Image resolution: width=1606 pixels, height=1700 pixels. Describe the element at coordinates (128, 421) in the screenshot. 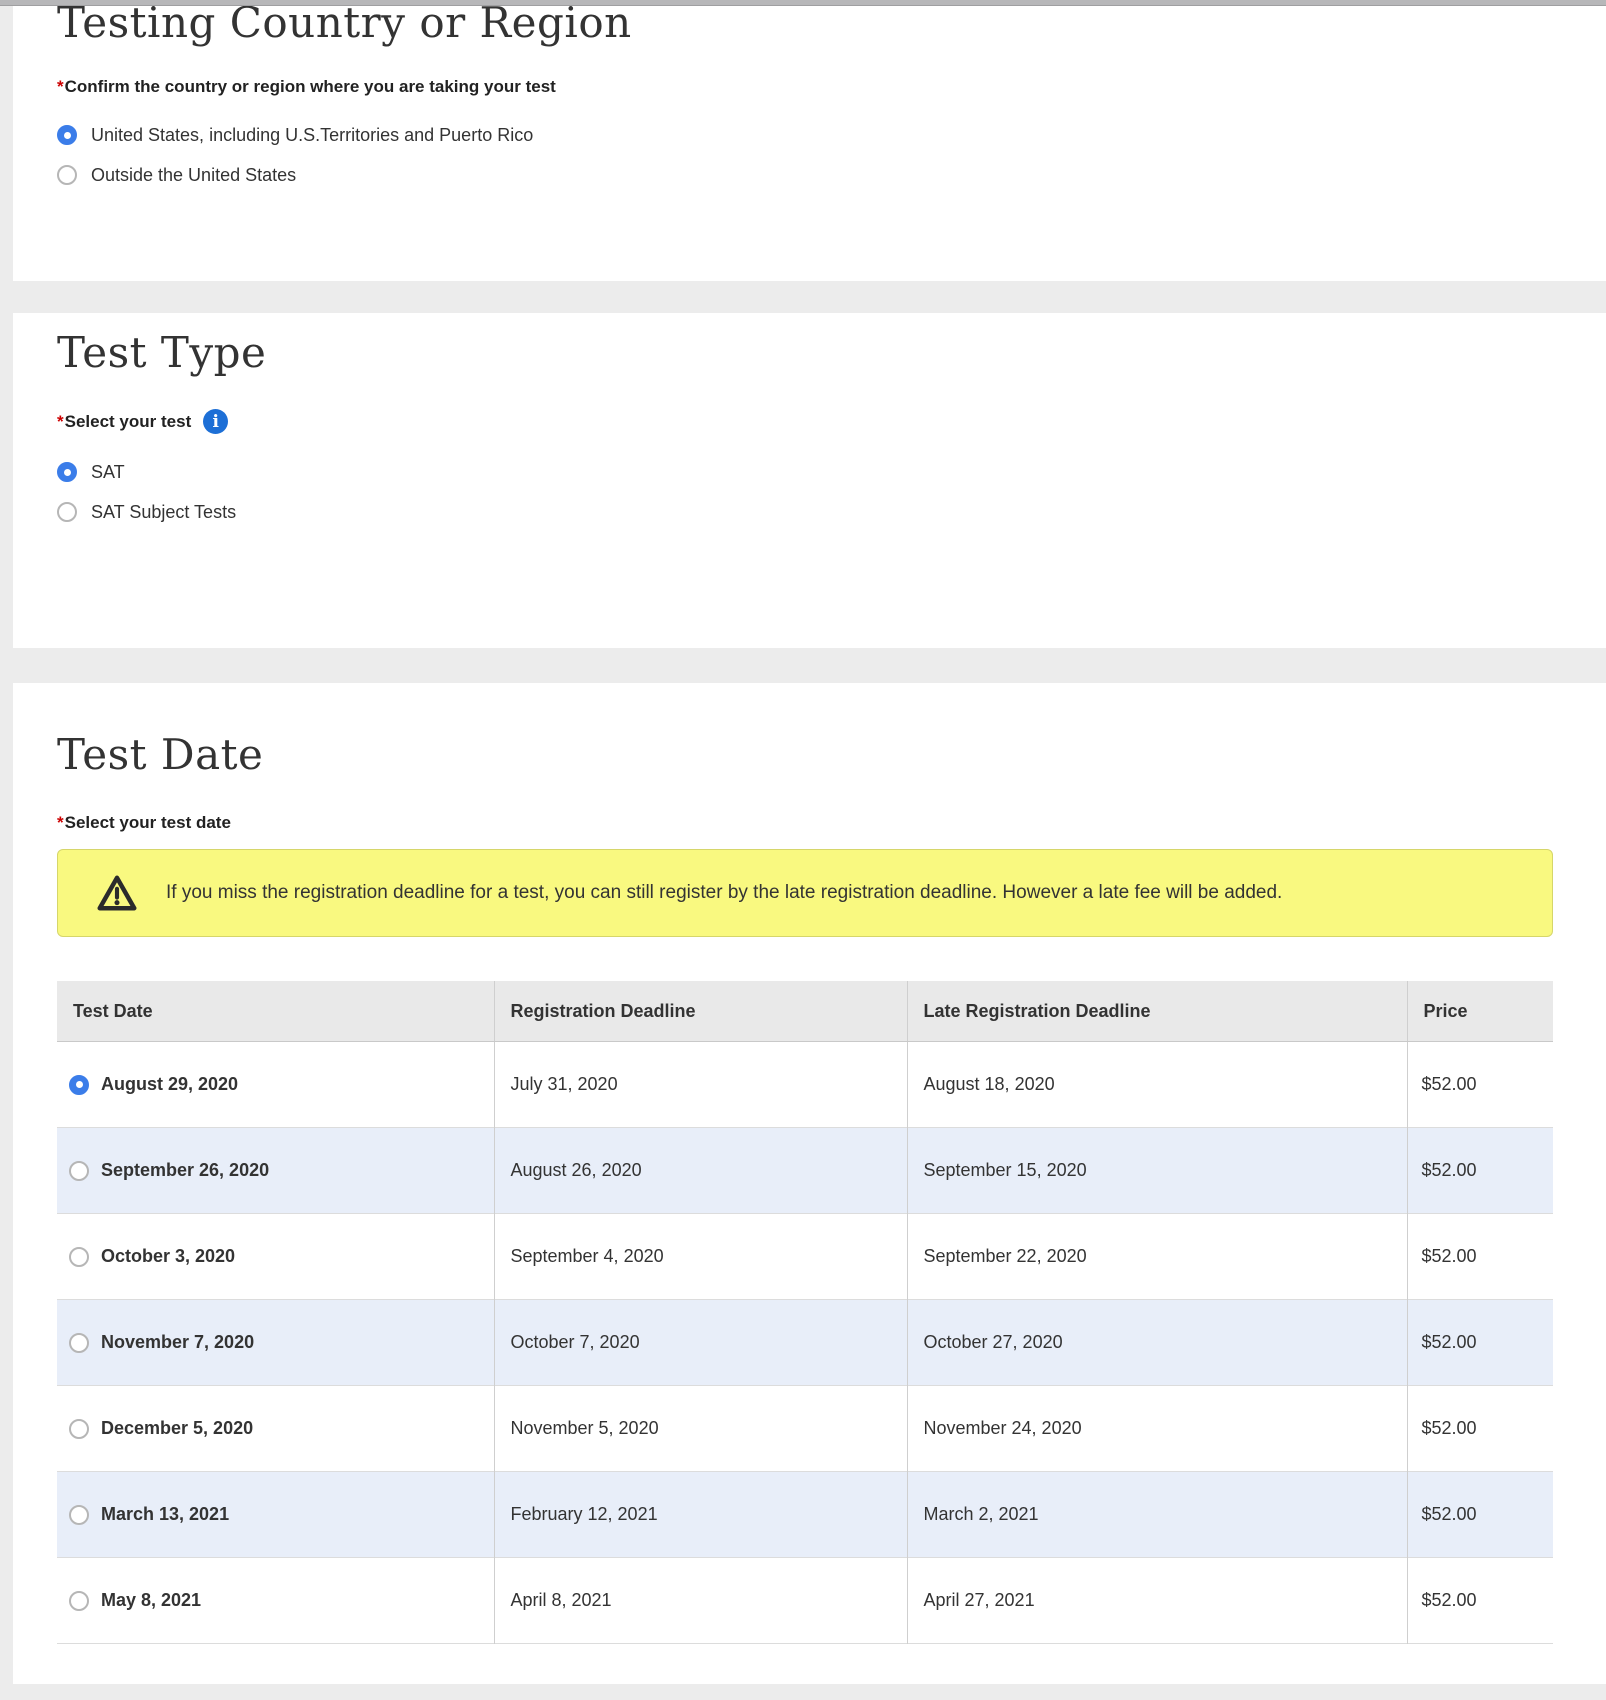

I see `test-type-field-label-text: Select your test` at that location.